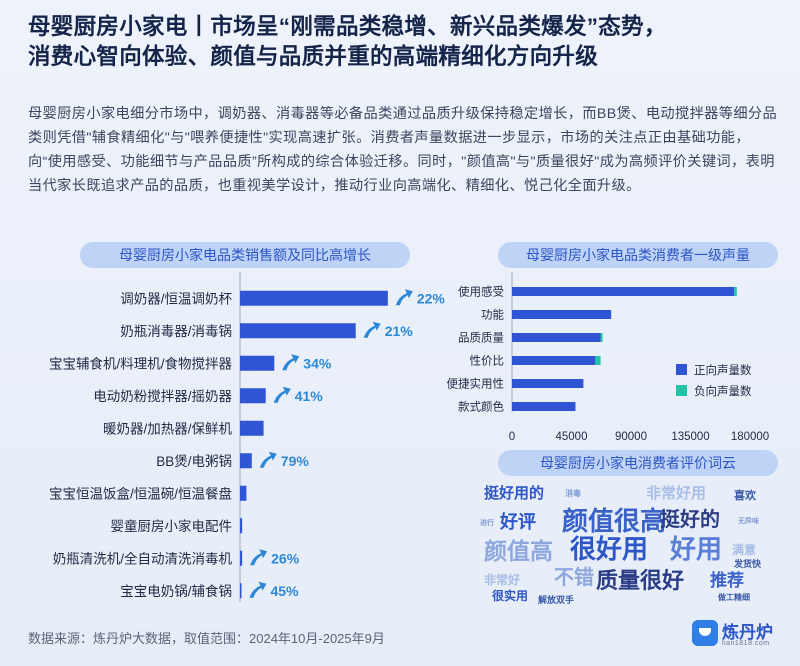 The height and width of the screenshot is (666, 800). What do you see at coordinates (481, 407) in the screenshot?
I see `right-category-label: 款式颜色` at bounding box center [481, 407].